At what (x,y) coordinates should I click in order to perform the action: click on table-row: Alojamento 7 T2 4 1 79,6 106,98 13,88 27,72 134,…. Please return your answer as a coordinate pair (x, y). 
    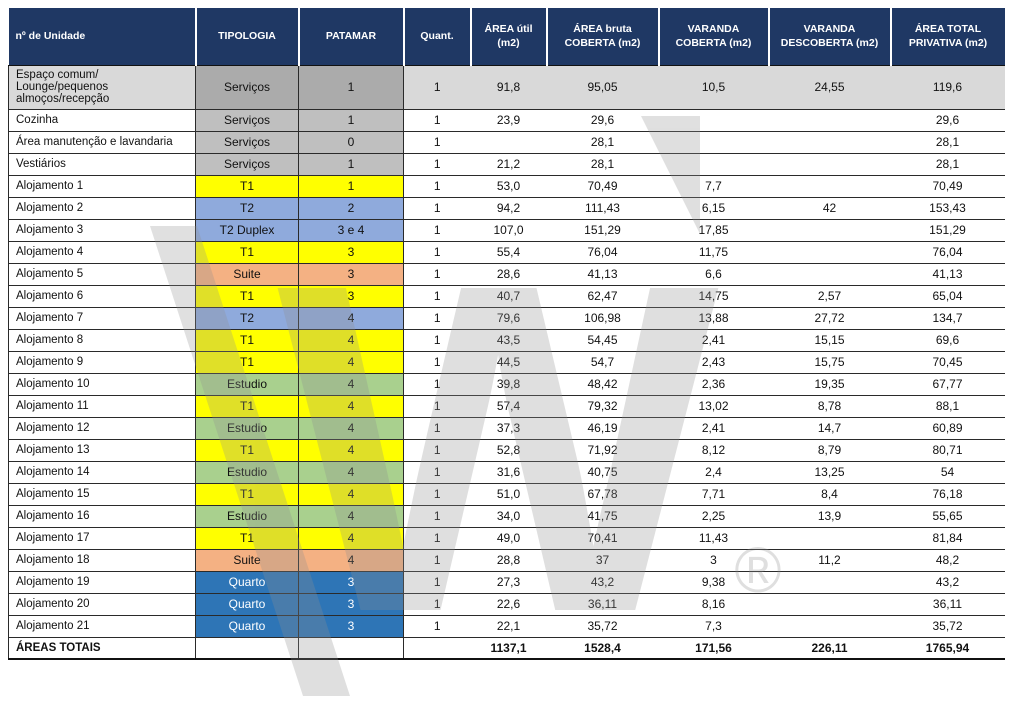
    Looking at the image, I should click on (506, 318).